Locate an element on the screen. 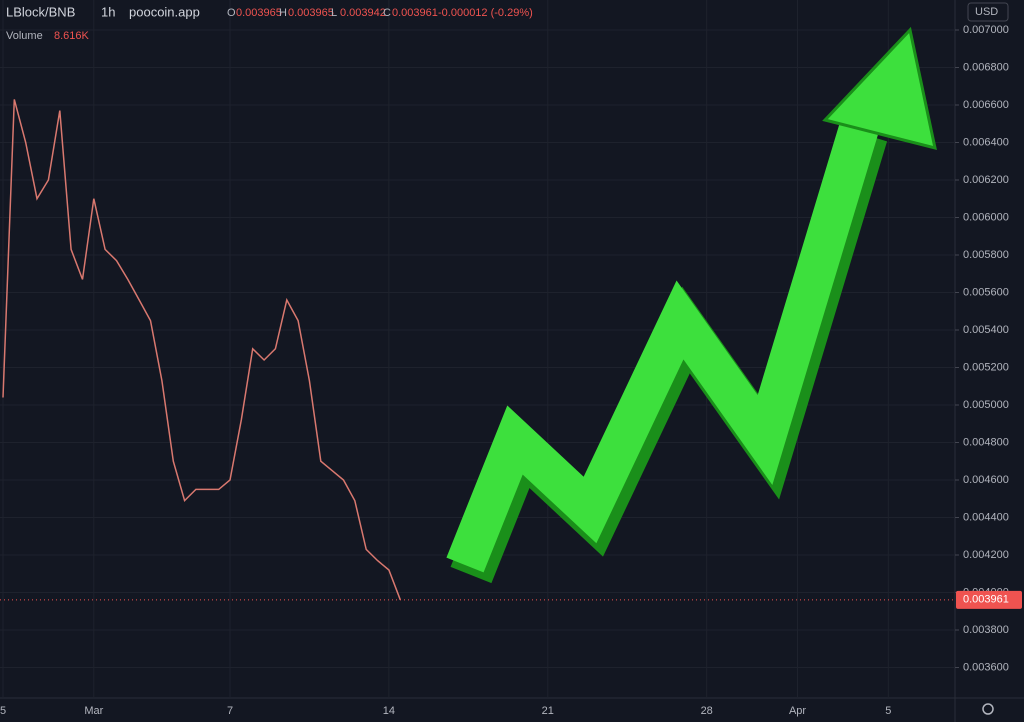 The image size is (1024, 722). volume-label: Volume is located at coordinates (24, 36).